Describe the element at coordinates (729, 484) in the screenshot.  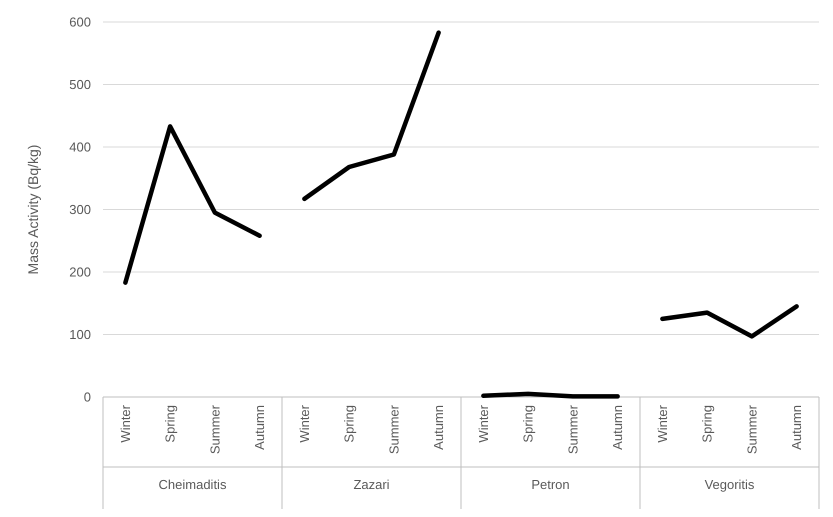
I see `text: Vegoritis` at that location.